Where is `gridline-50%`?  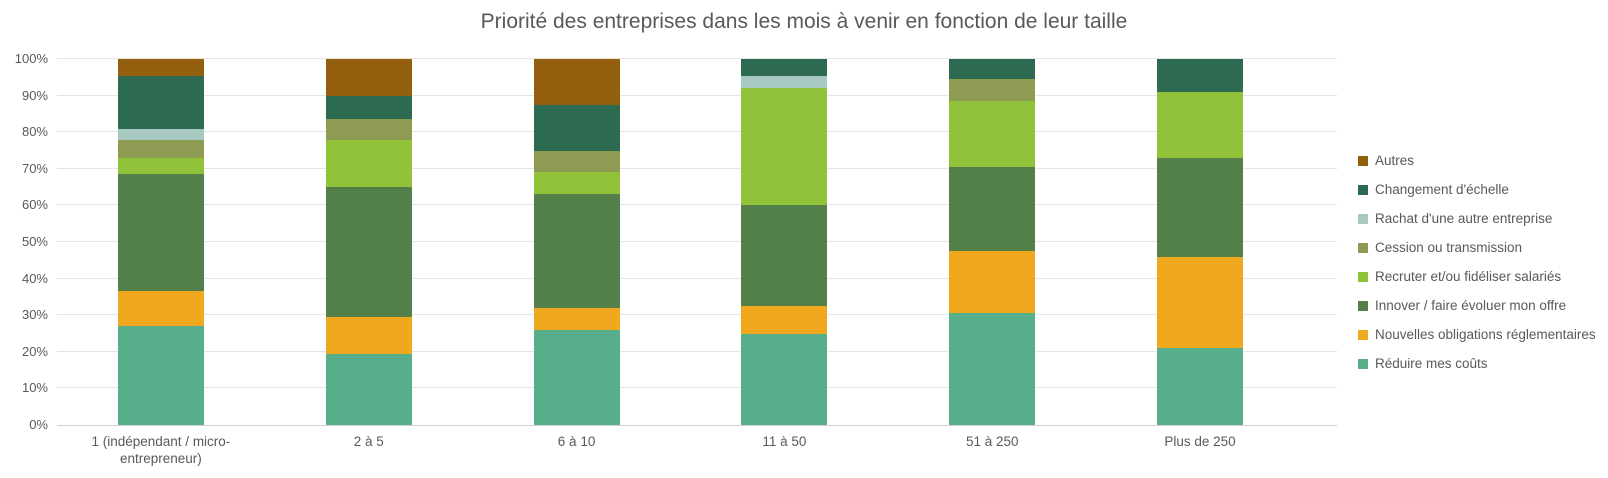
gridline-50% is located at coordinates (697, 241).